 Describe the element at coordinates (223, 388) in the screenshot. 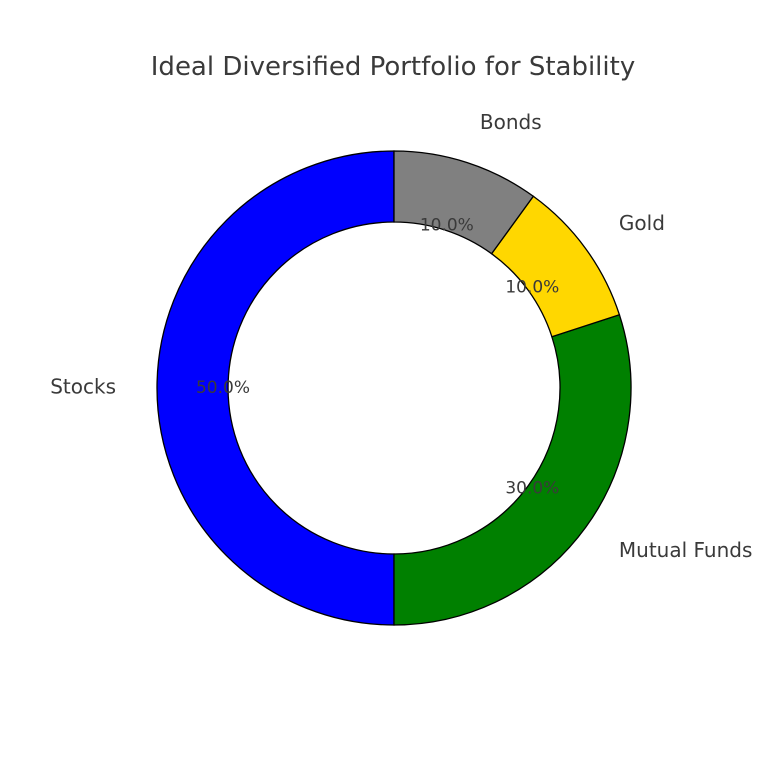

I see `pct-label-stocks: 50.0%` at that location.